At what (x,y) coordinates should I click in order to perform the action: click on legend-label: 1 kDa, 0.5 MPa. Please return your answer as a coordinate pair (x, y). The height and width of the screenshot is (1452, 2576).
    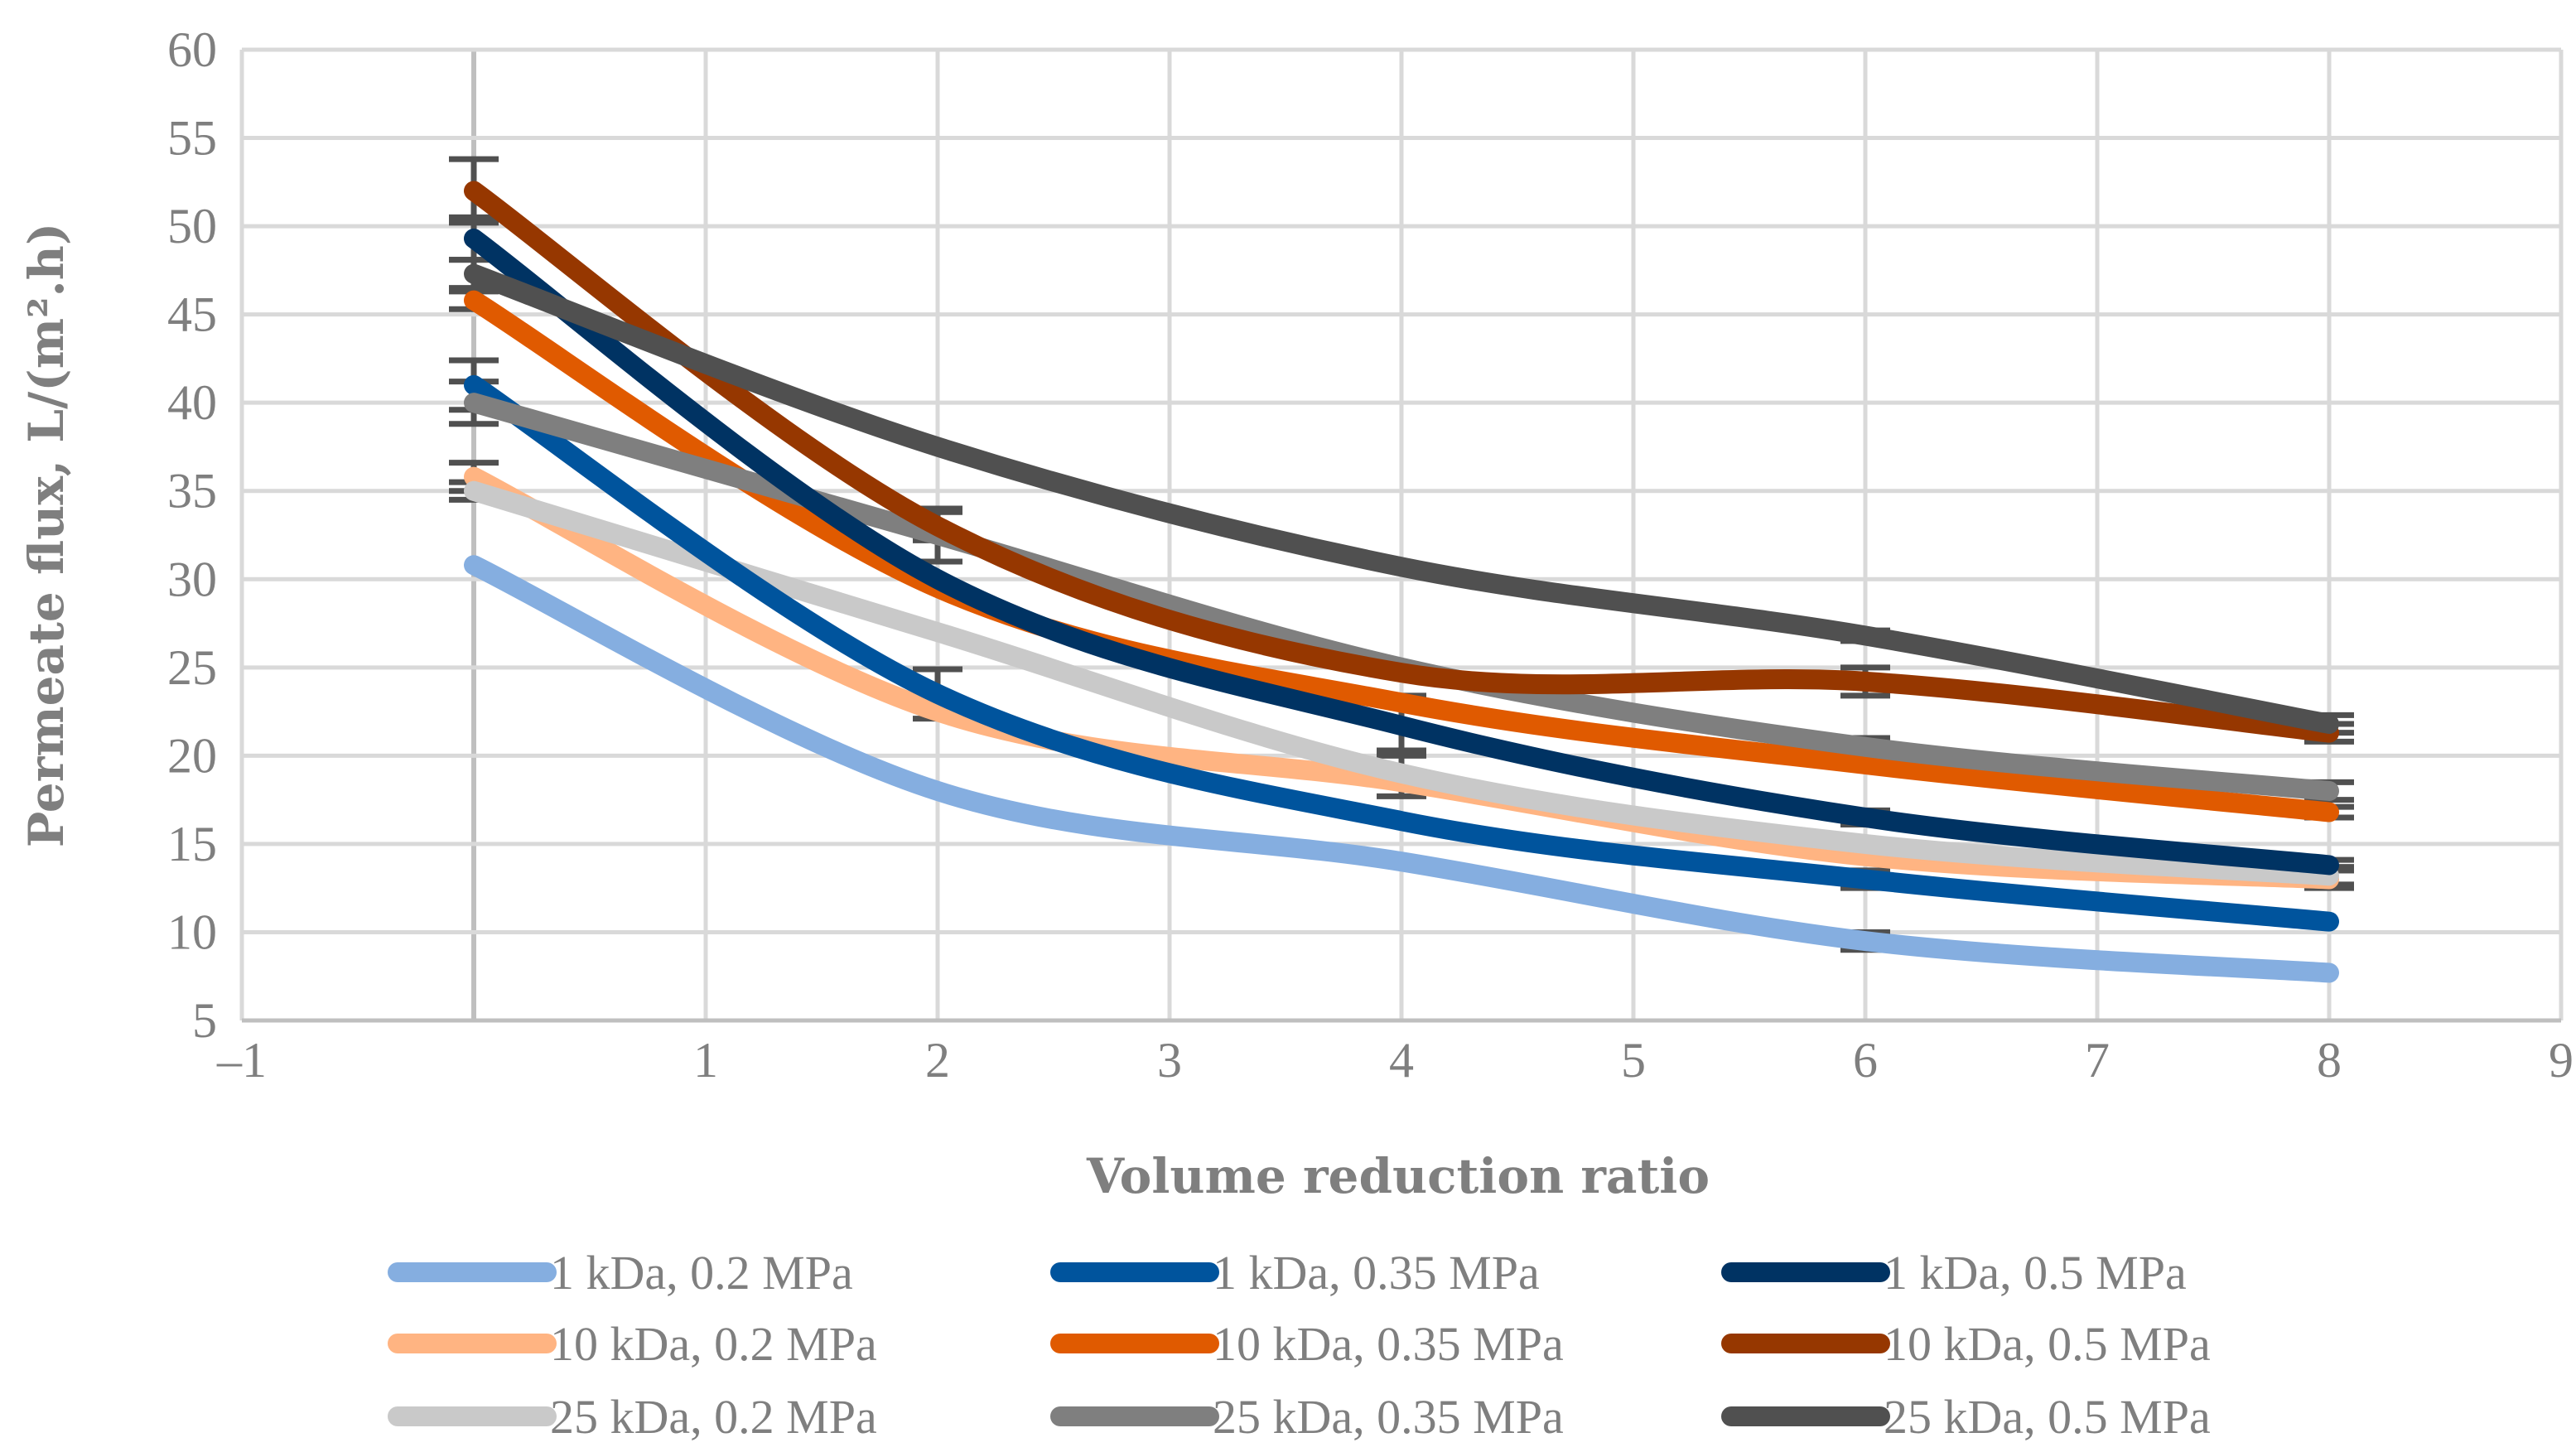
    Looking at the image, I should click on (2036, 1273).